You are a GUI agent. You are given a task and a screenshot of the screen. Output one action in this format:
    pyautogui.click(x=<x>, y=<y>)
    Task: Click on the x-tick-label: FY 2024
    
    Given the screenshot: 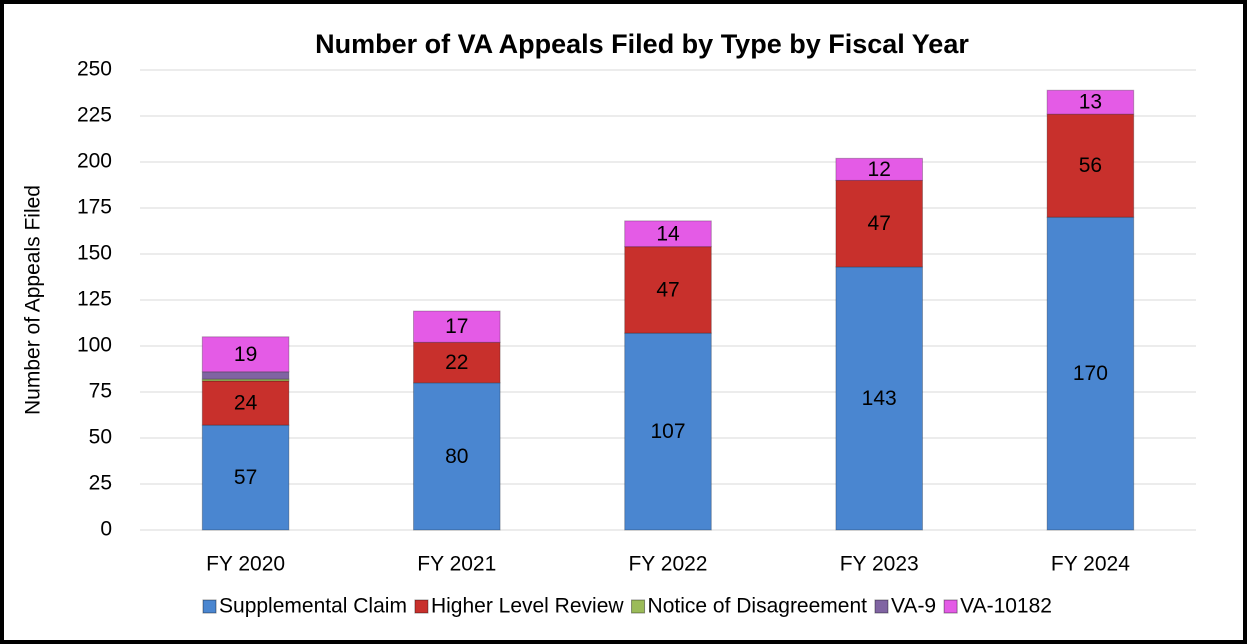 What is the action you would take?
    pyautogui.click(x=1090, y=564)
    